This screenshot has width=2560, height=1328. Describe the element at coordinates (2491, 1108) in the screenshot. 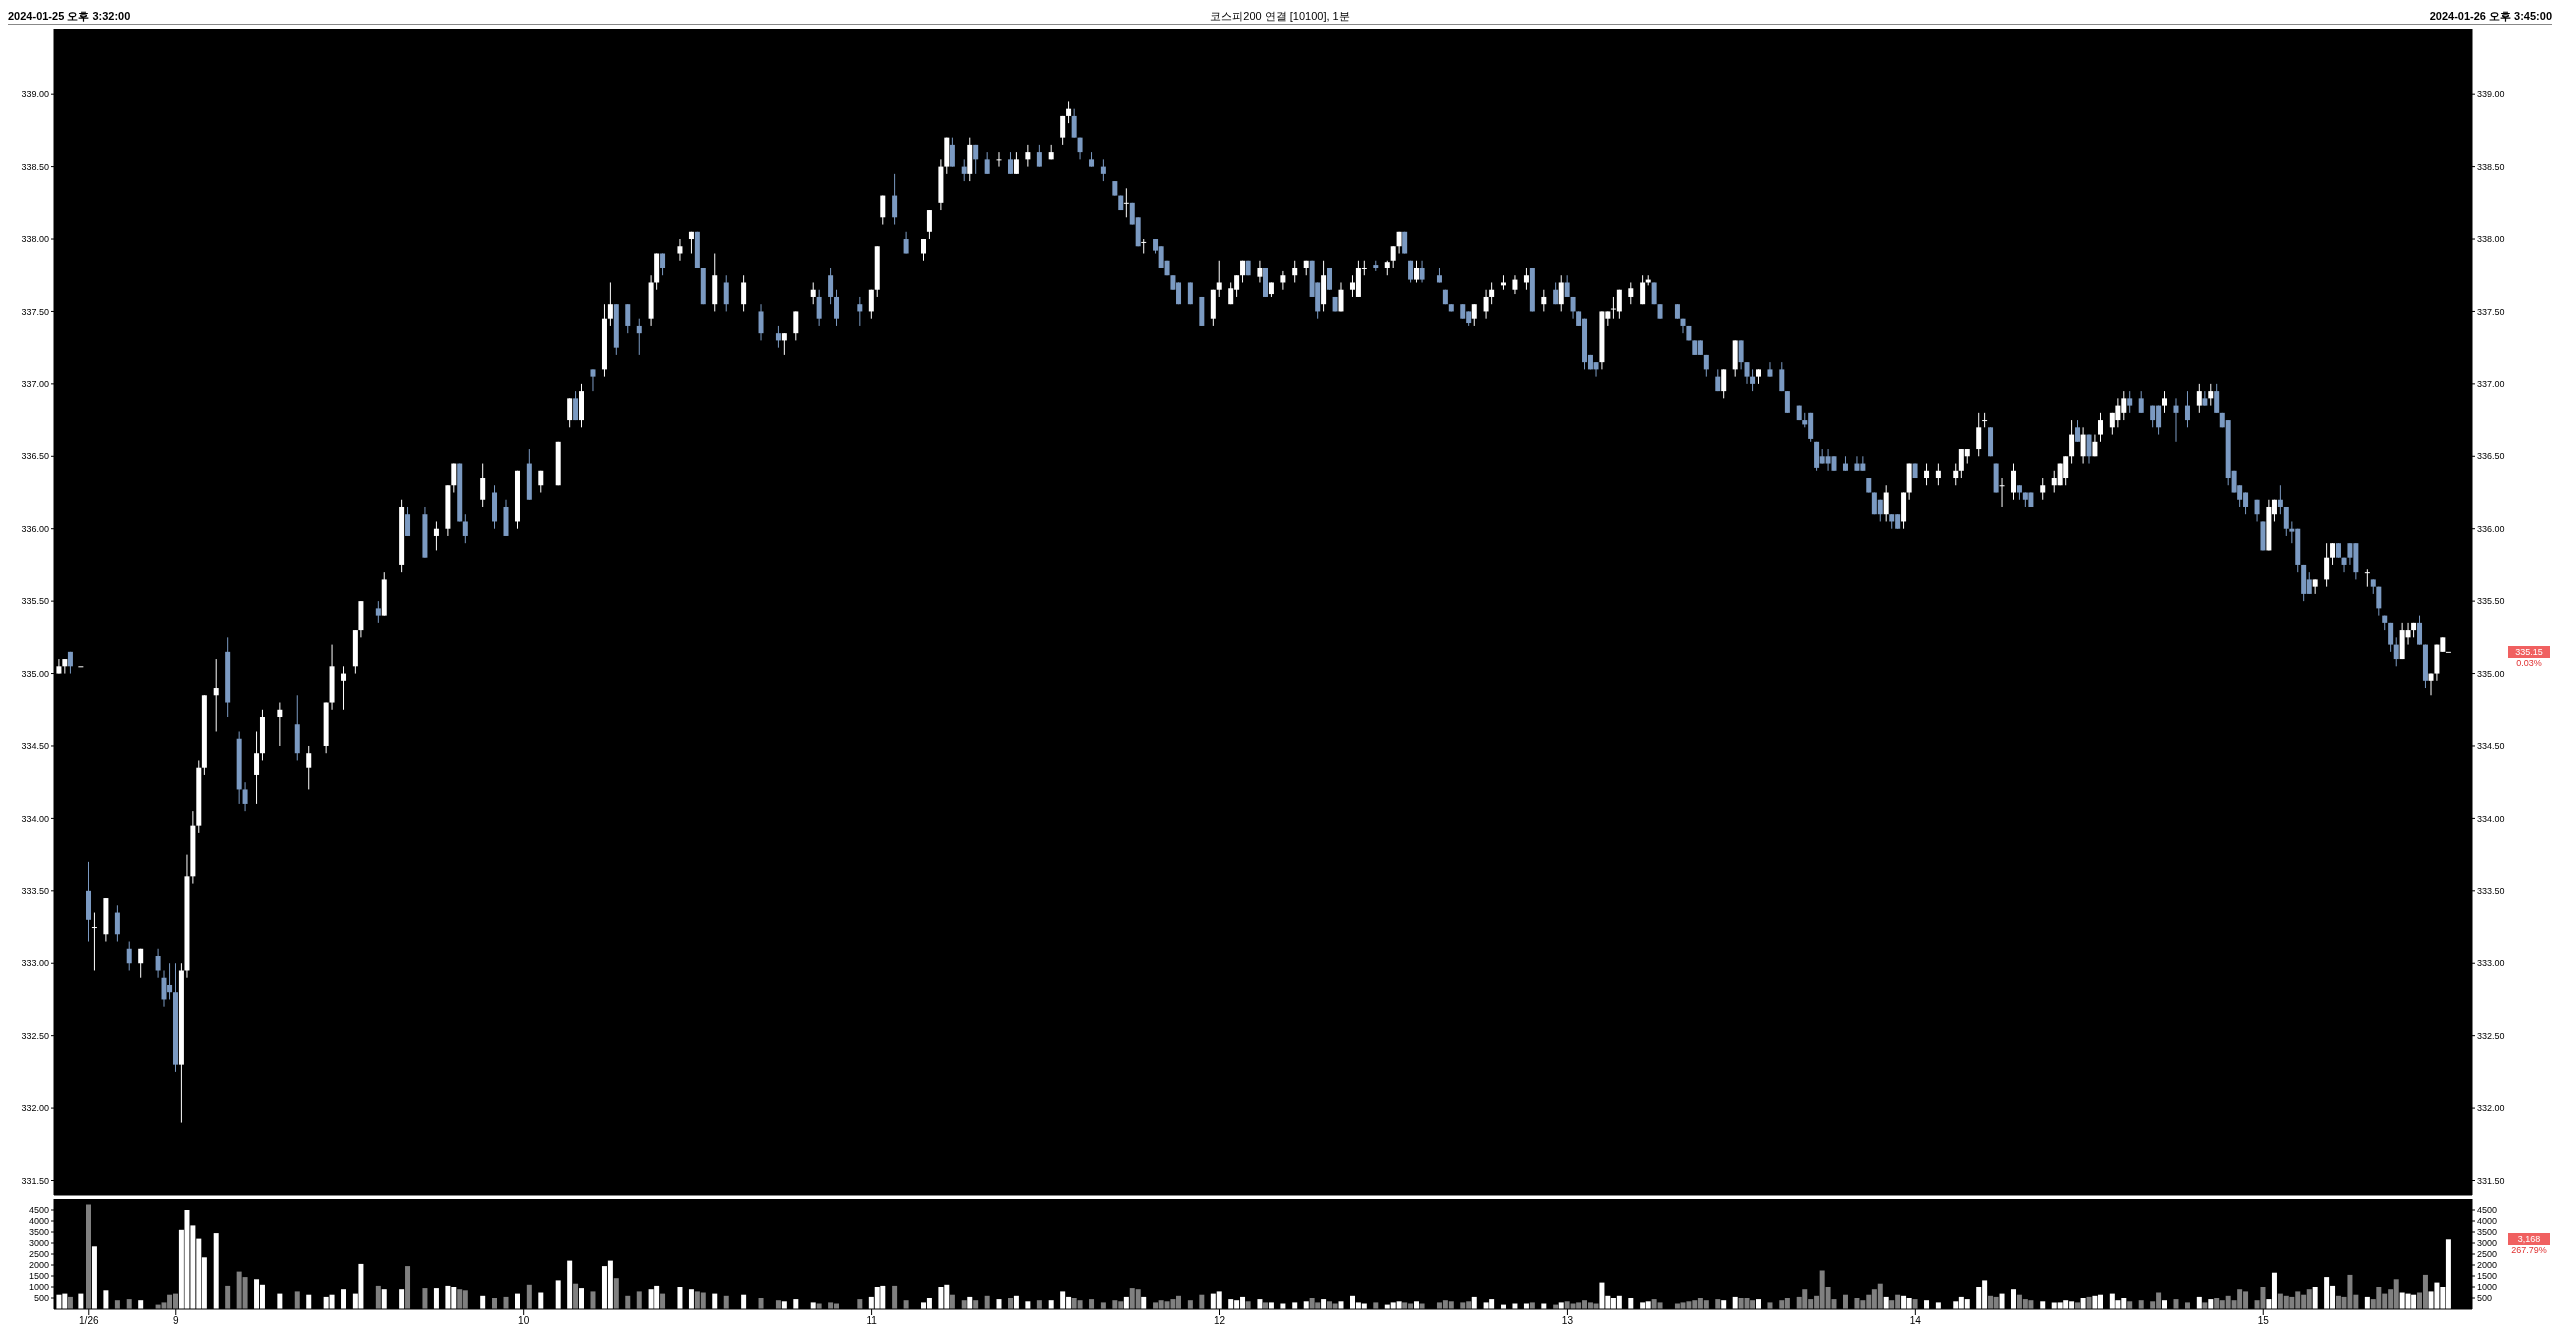

I see `y2-tick-label: 332.00` at that location.